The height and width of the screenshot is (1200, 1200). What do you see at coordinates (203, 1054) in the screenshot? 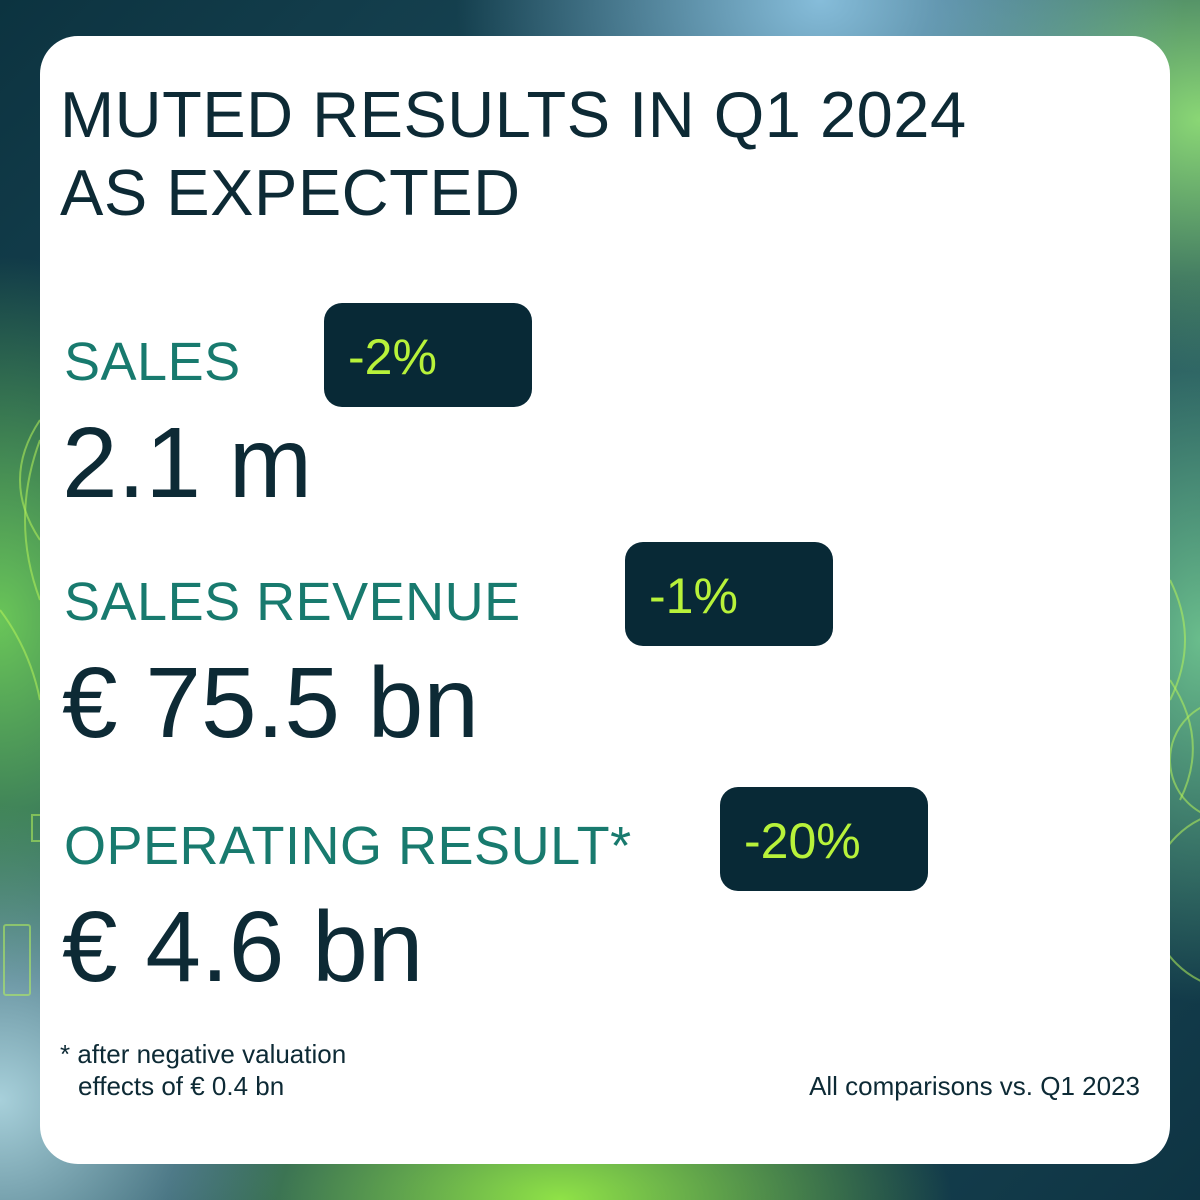
I see `footnote-line-1: * after negative valuation` at bounding box center [203, 1054].